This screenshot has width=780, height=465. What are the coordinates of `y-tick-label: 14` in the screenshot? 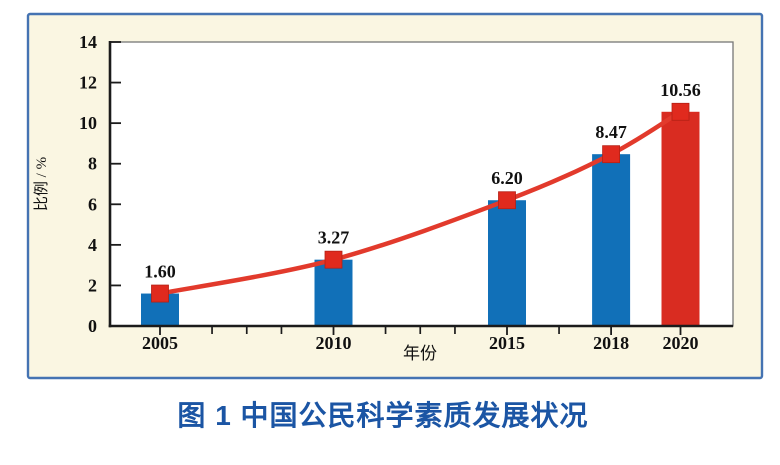 It's located at (88, 42).